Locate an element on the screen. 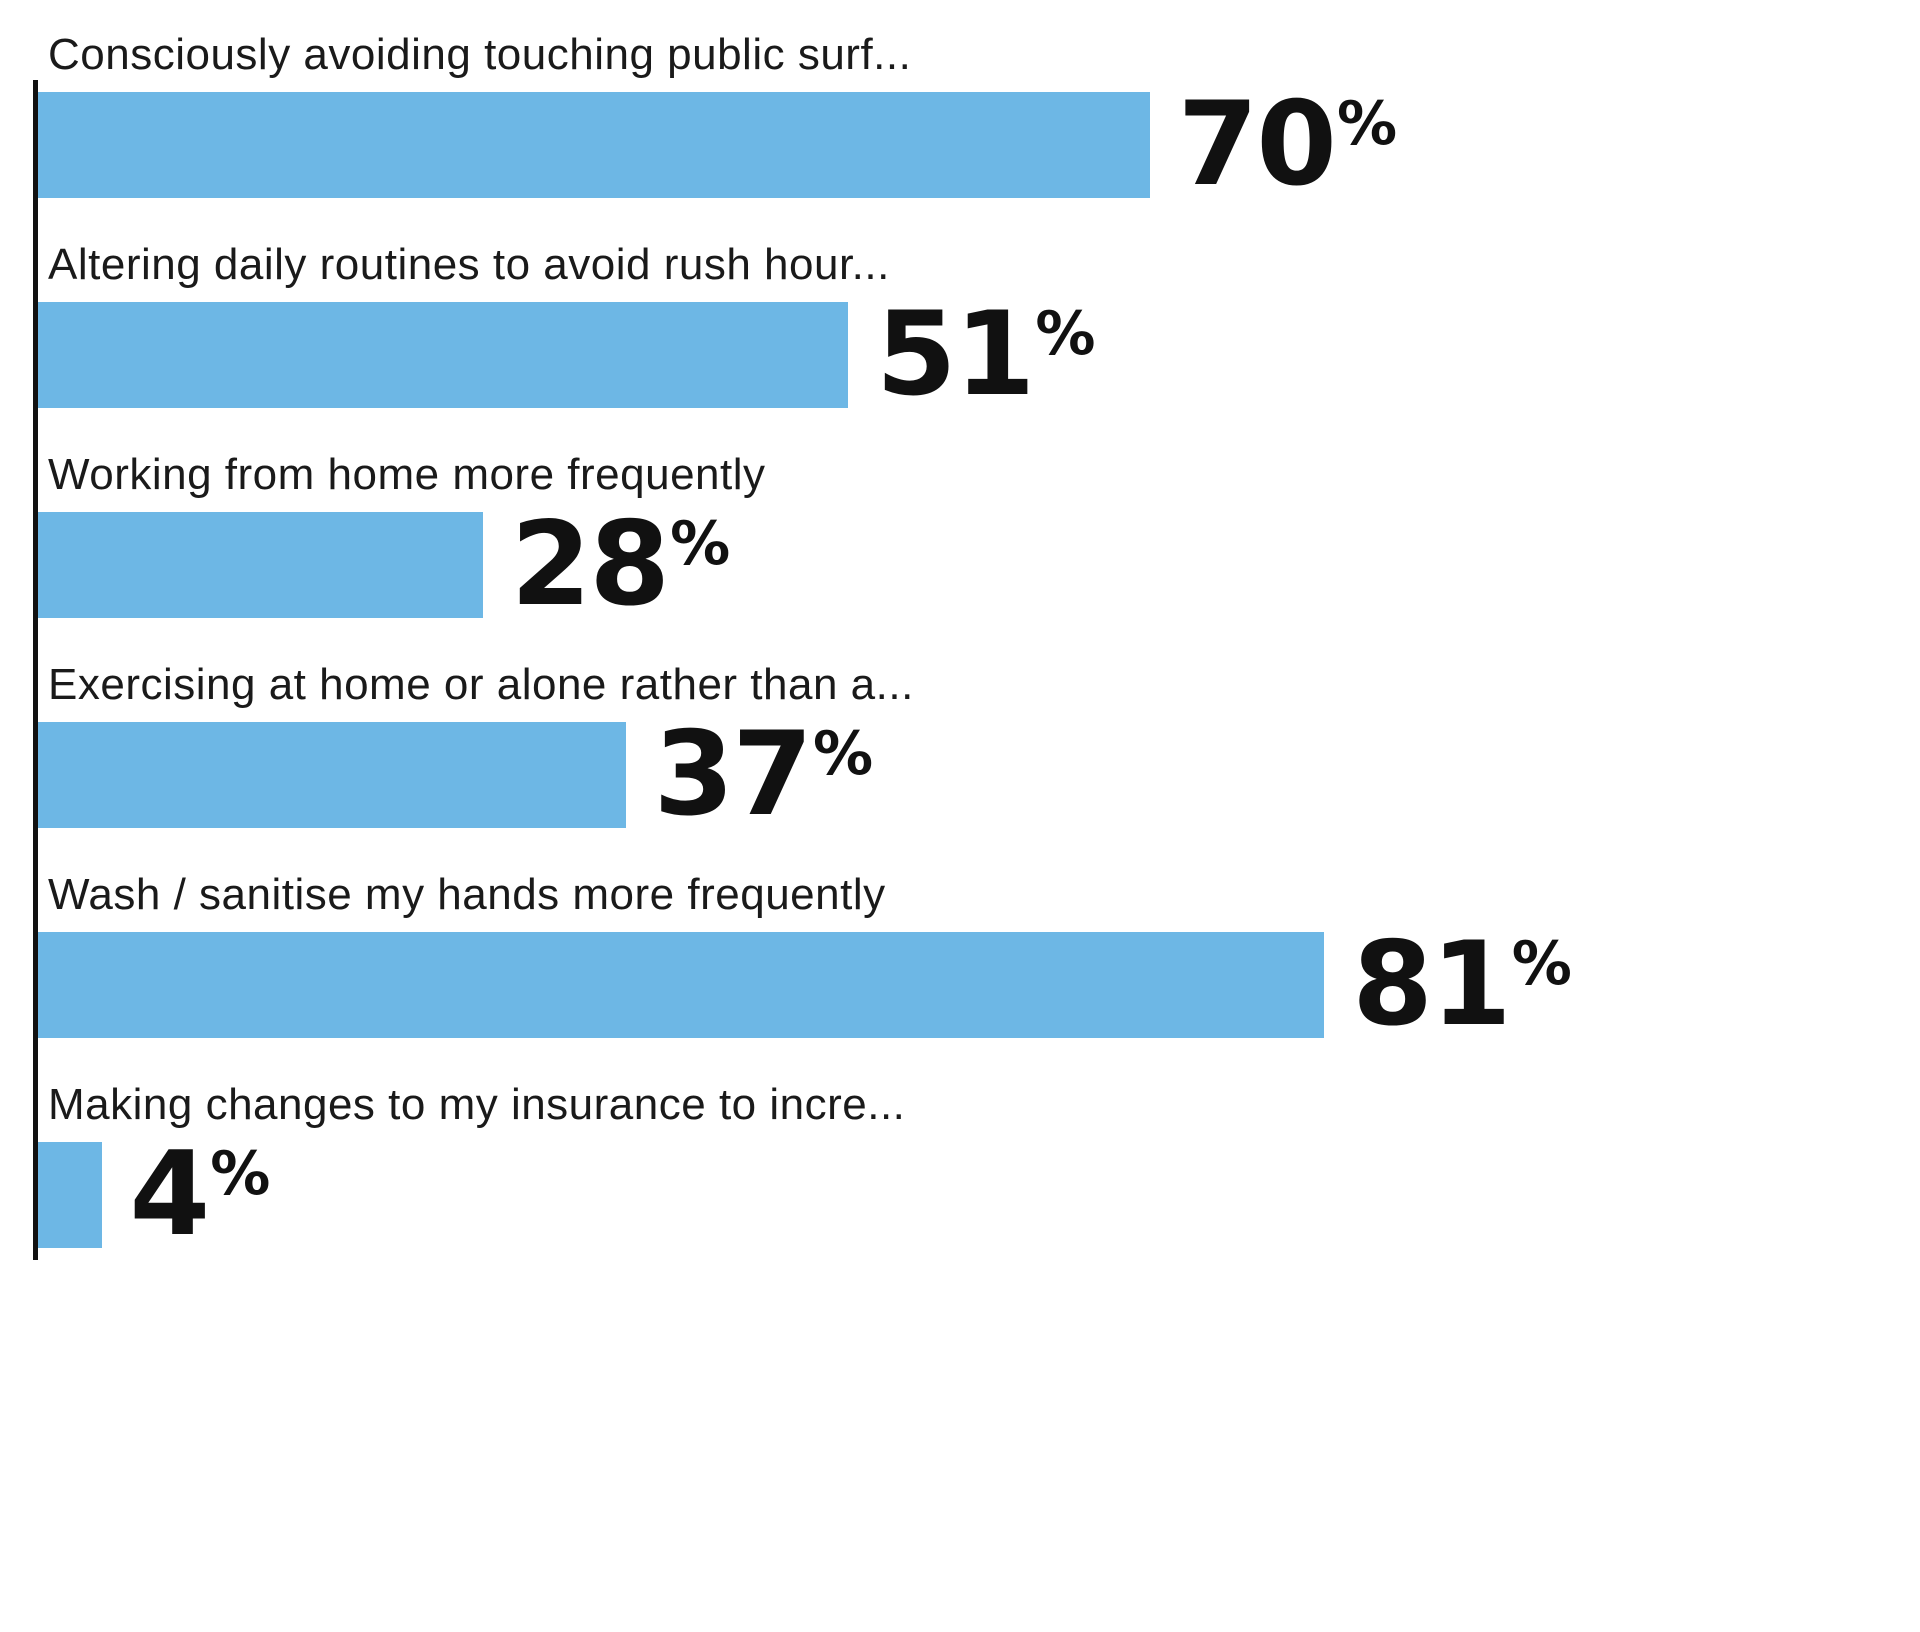 Image resolution: width=1920 pixels, height=1632 pixels. bar-track: 28% is located at coordinates (832, 564).